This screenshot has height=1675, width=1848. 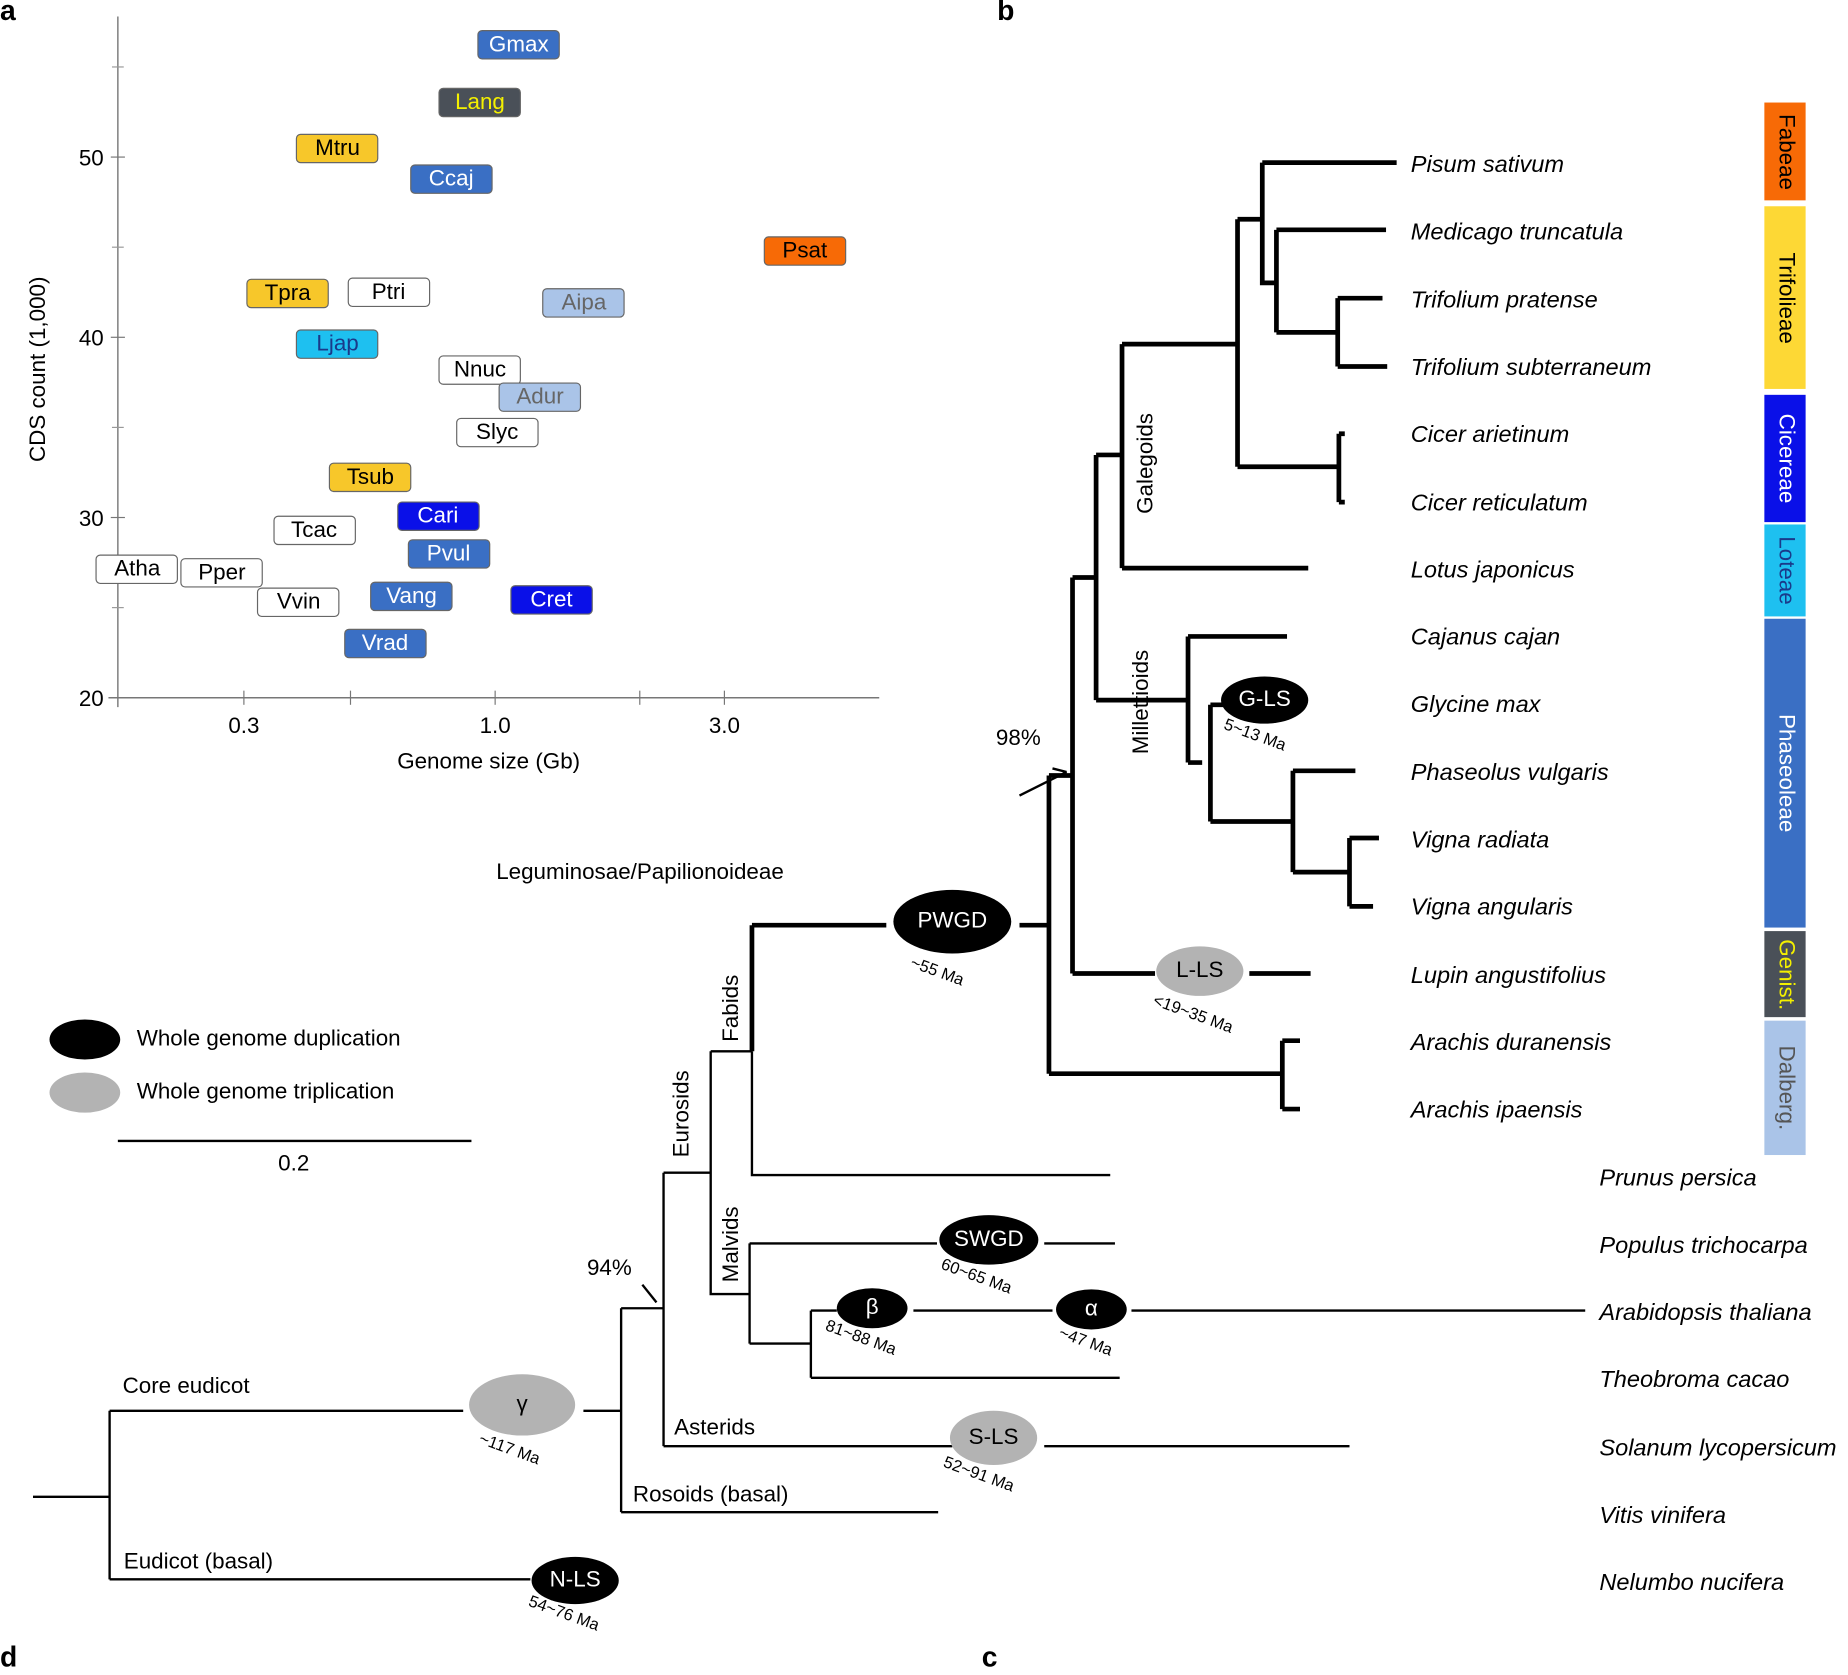 I want to click on tribe-loteae: Loteae, so click(x=1785, y=570).